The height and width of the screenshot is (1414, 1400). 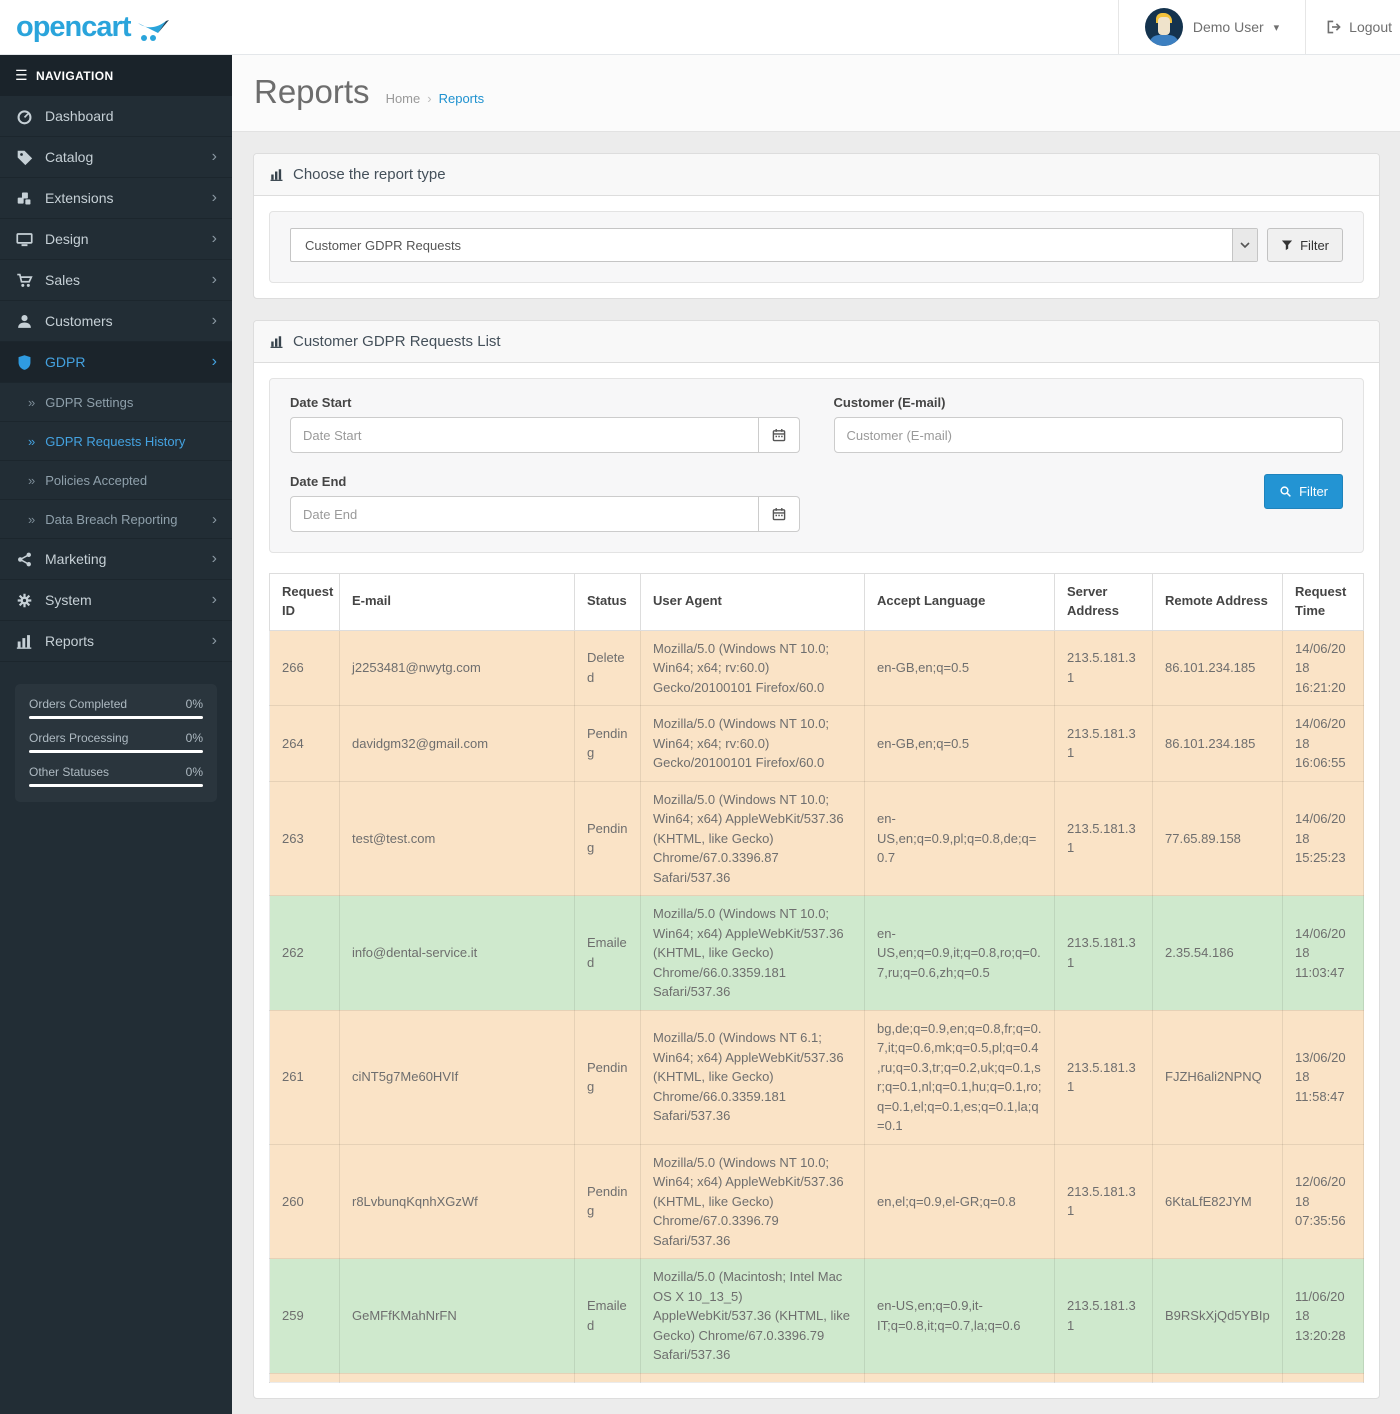 I want to click on hamburger-icon: ☰, so click(x=21, y=75).